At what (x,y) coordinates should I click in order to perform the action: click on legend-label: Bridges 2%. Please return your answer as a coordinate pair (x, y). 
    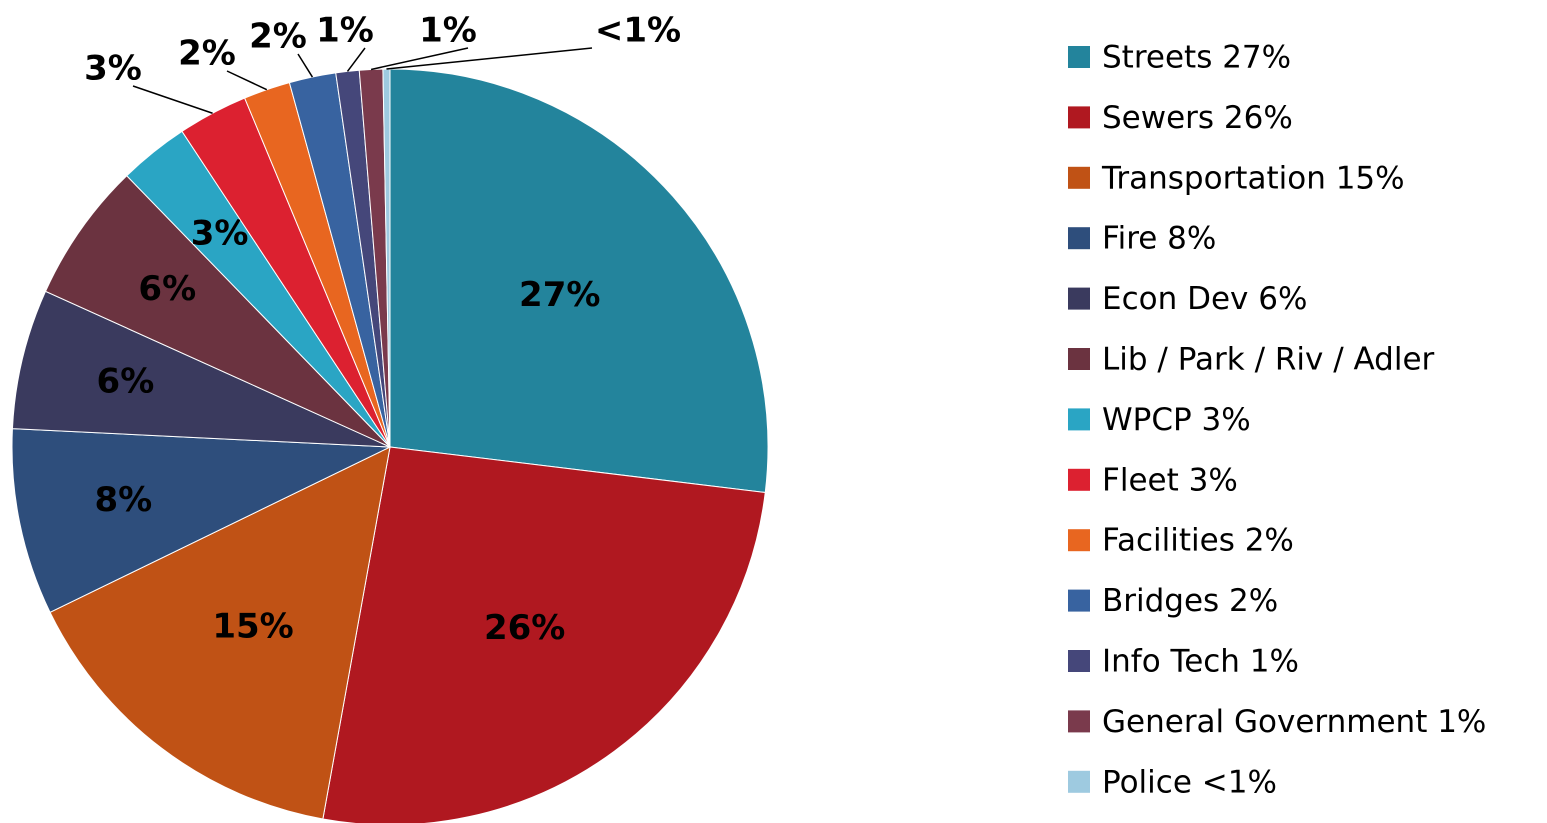
    Looking at the image, I should click on (1190, 601).